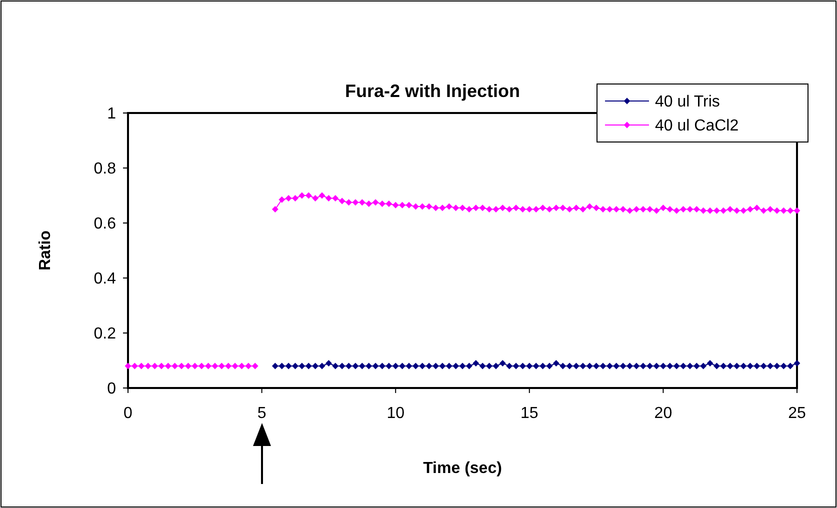  Describe the element at coordinates (105, 224) in the screenshot. I see `y-tick-label: 0.6` at that location.